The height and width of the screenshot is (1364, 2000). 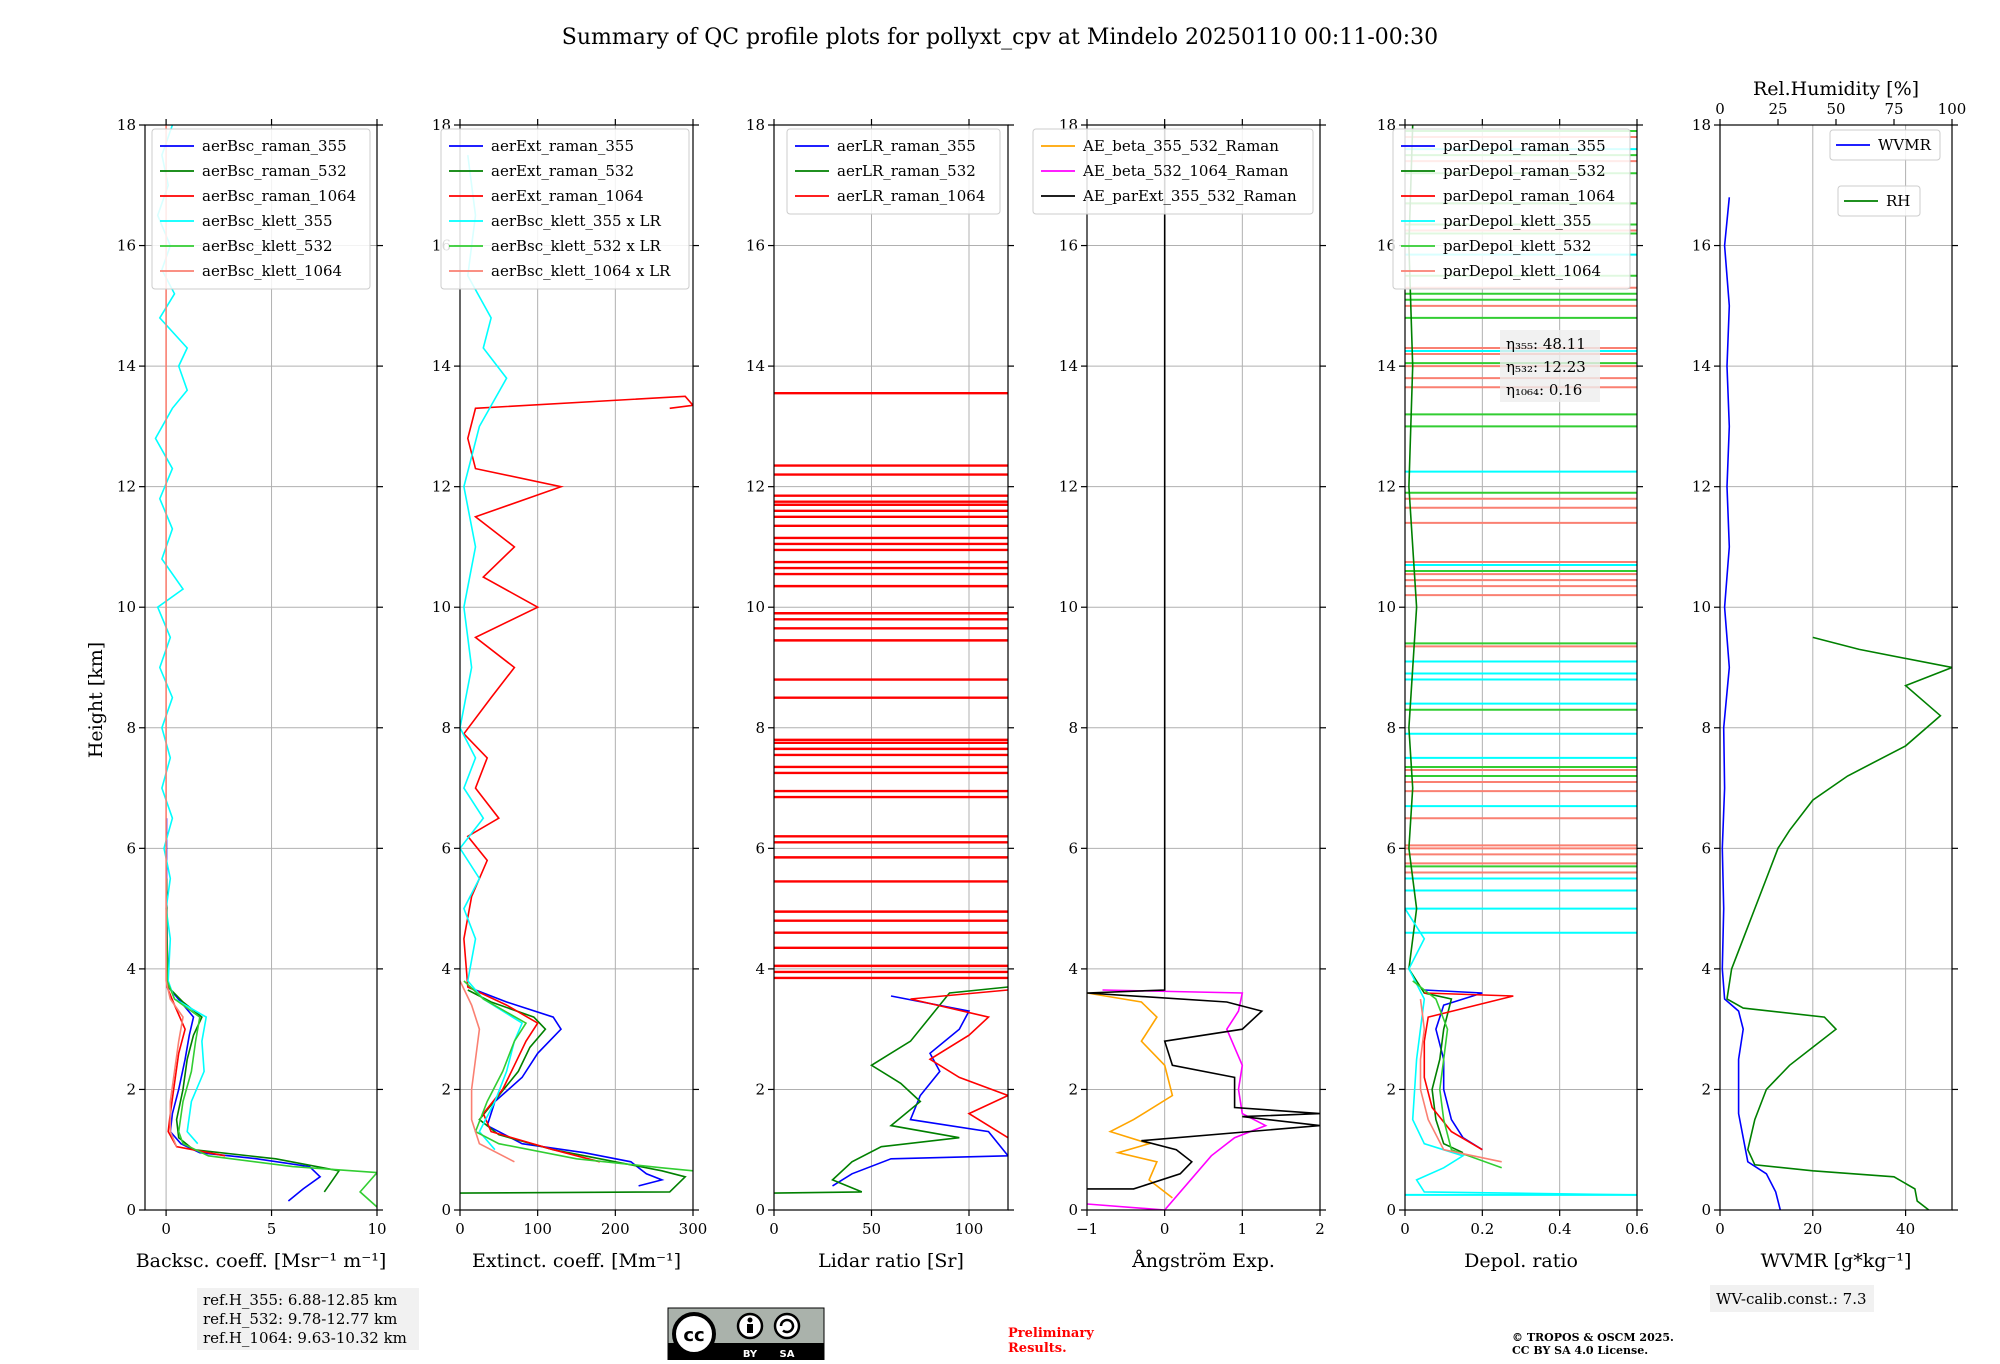 I want to click on x-tick-label: 0.4, so click(x=1560, y=1229).